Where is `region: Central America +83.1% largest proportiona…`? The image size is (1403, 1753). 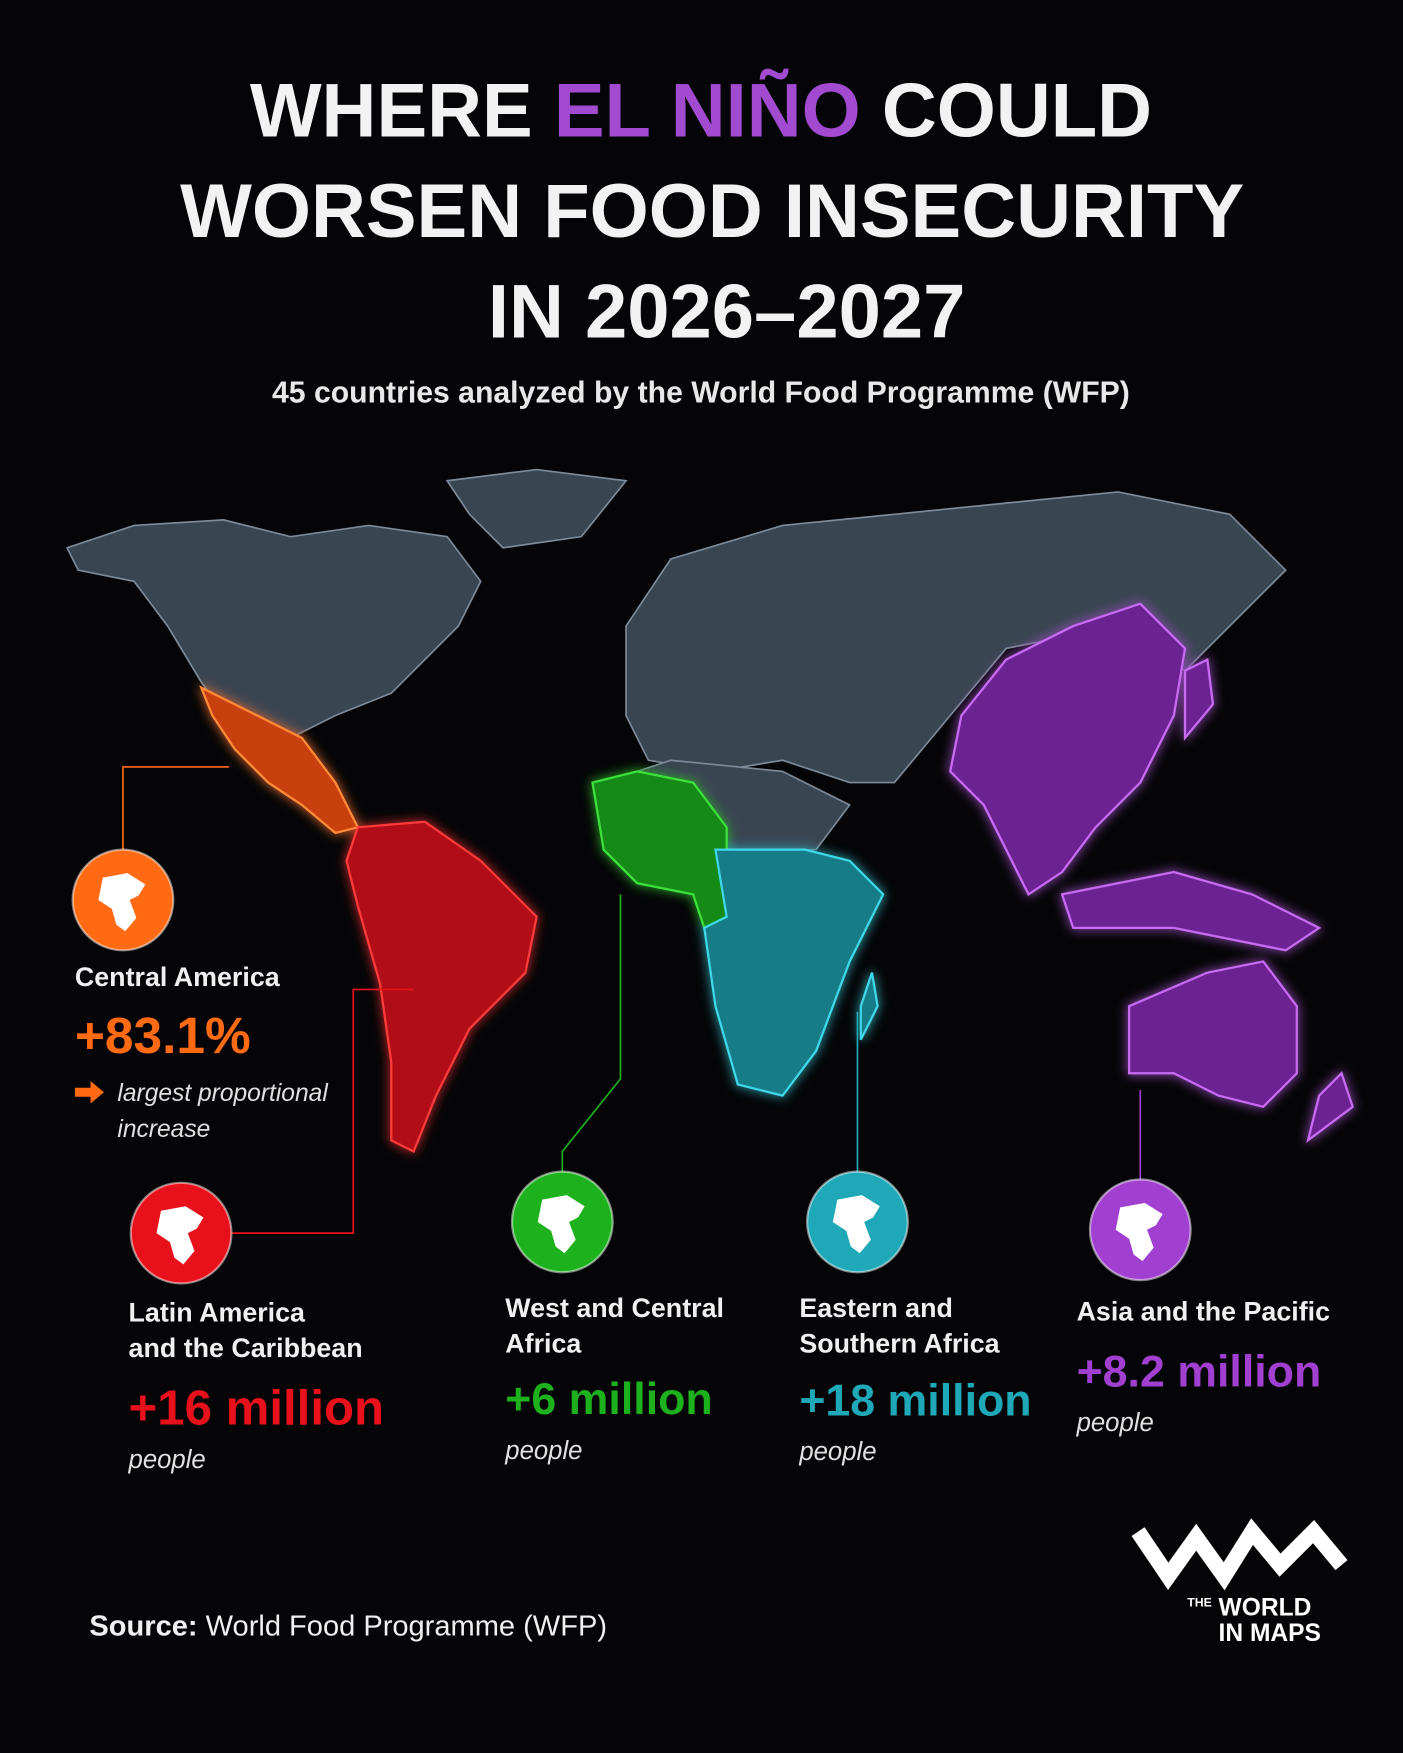
region: Central America +83.1% largest proportiona… is located at coordinates (200, 995).